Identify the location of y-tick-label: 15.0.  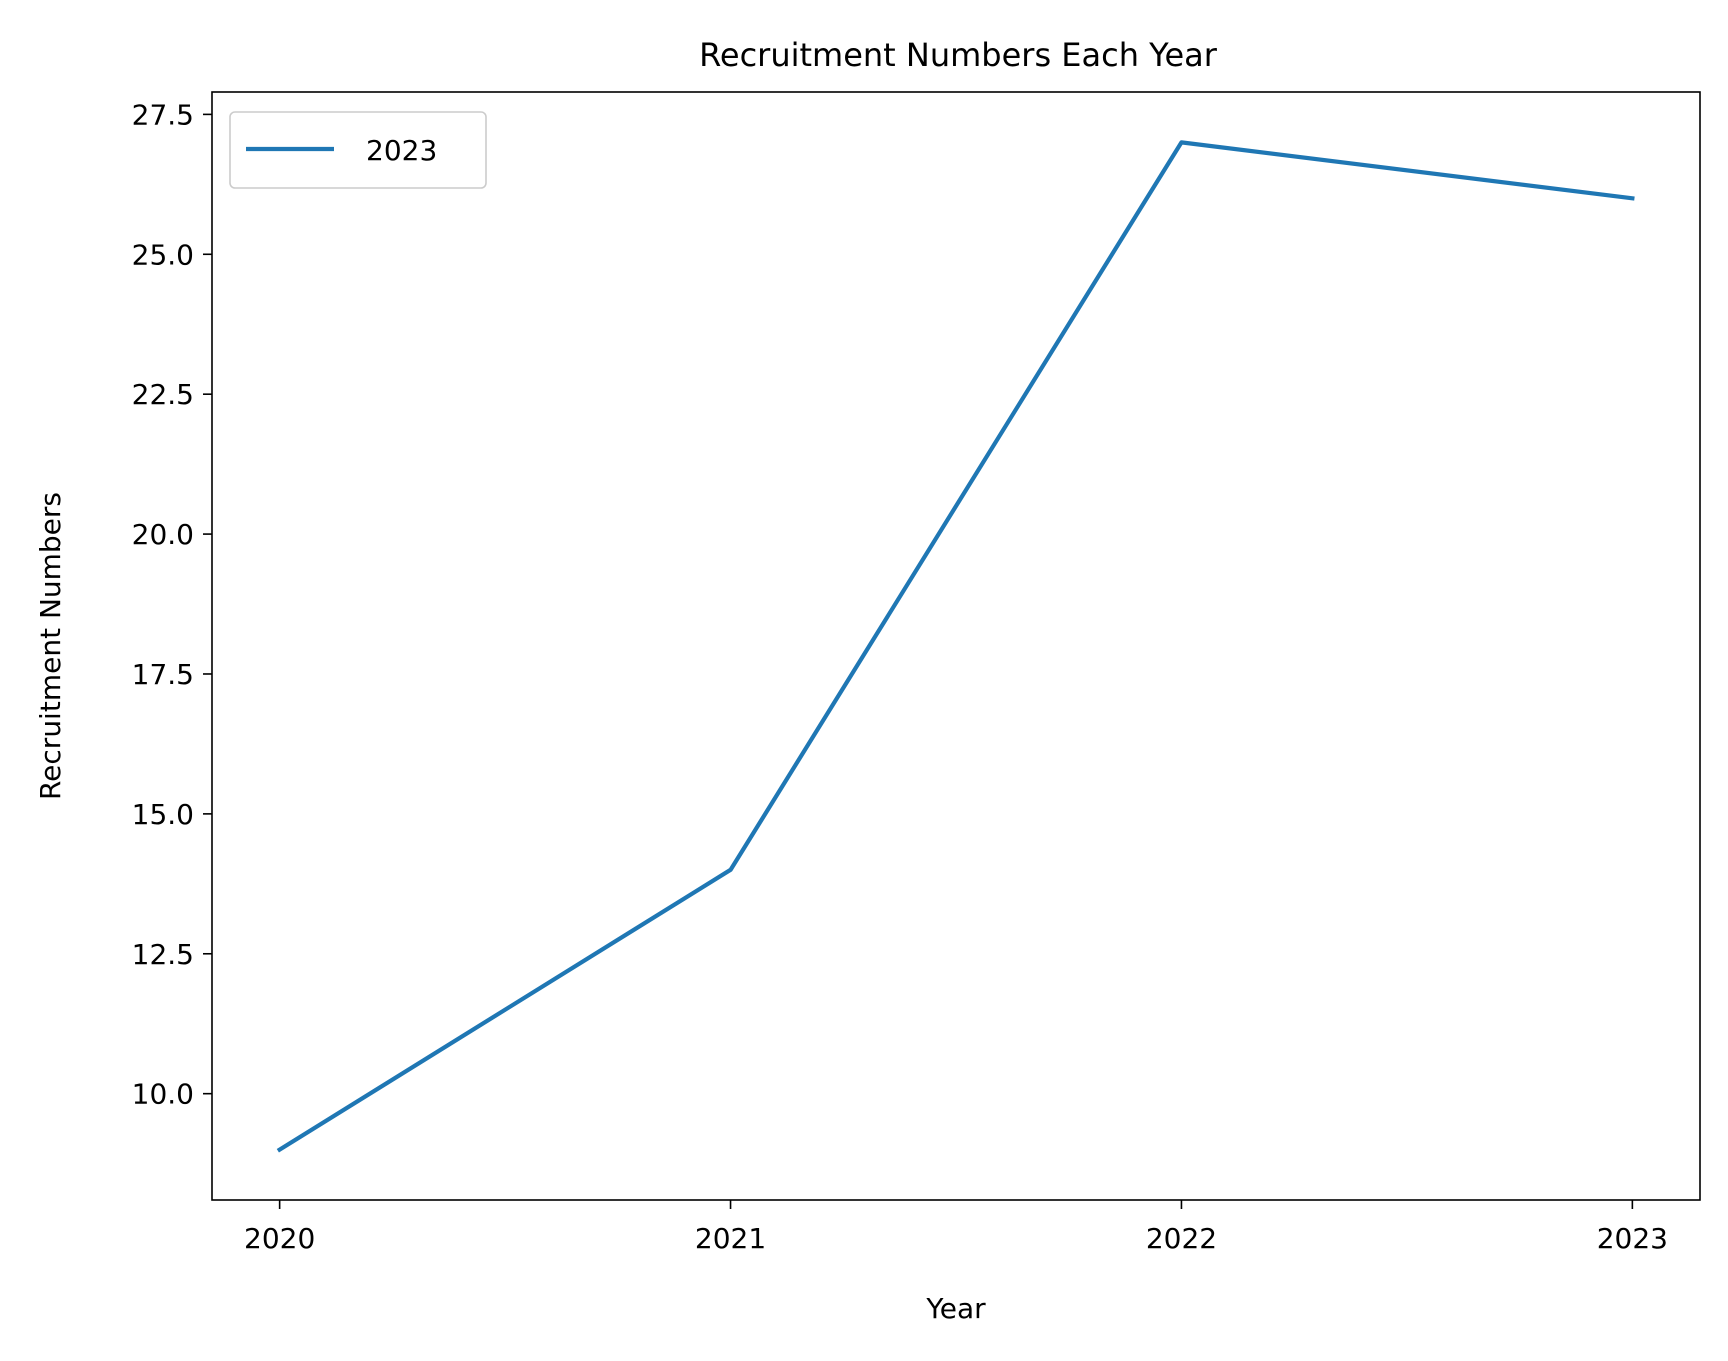
(163, 814).